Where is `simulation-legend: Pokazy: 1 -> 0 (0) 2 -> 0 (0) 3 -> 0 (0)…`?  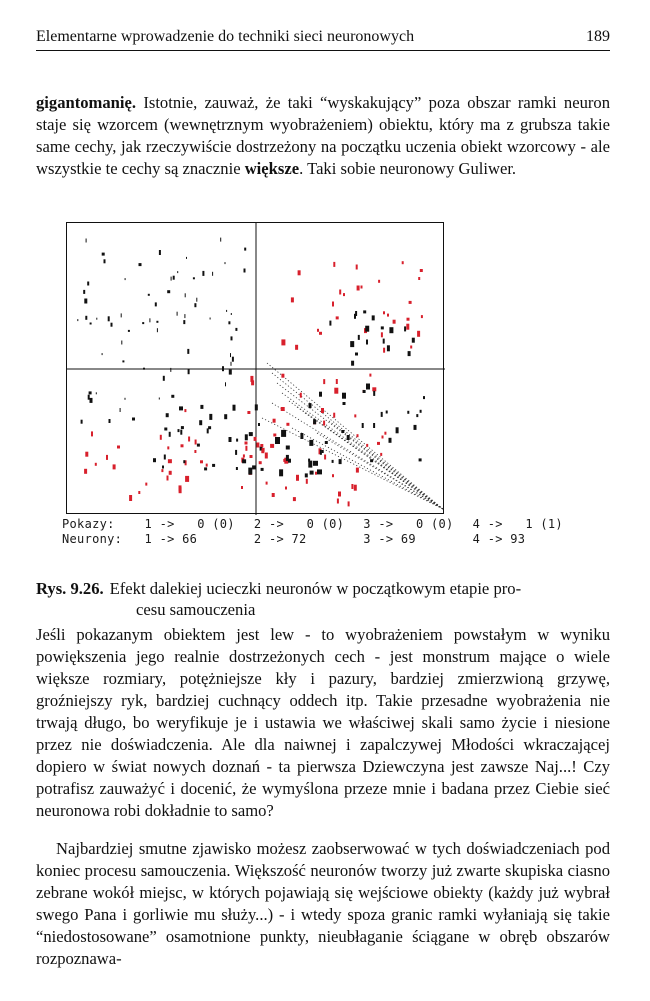
simulation-legend: Pokazy: 1 -> 0 (0) 2 -> 0 (0) 3 -> 0 (0)… is located at coordinates (322, 532).